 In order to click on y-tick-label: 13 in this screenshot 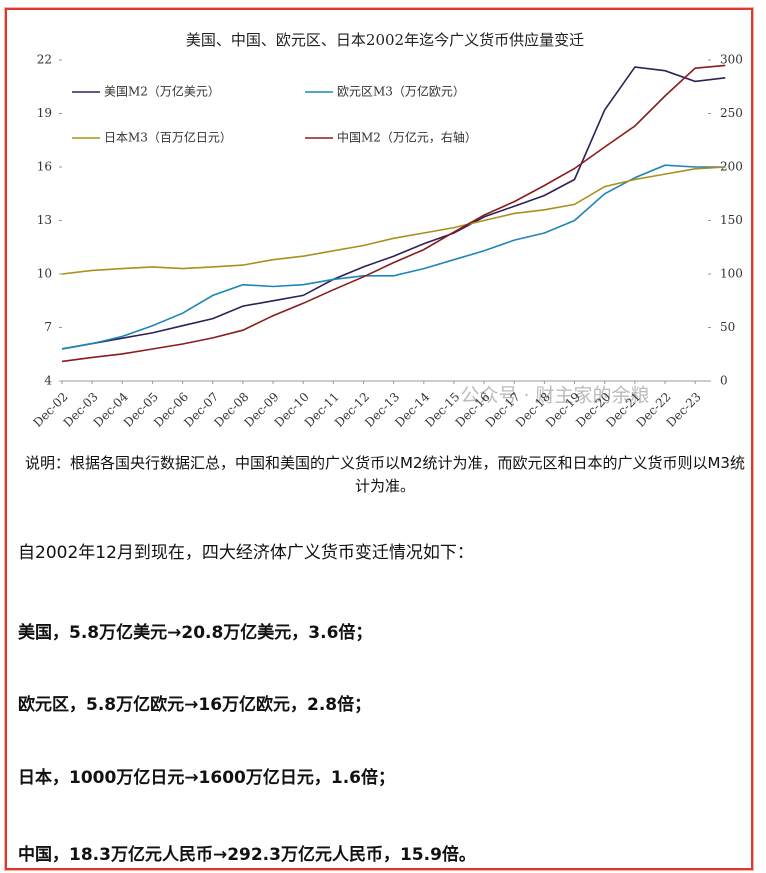, I will do `click(44, 220)`.